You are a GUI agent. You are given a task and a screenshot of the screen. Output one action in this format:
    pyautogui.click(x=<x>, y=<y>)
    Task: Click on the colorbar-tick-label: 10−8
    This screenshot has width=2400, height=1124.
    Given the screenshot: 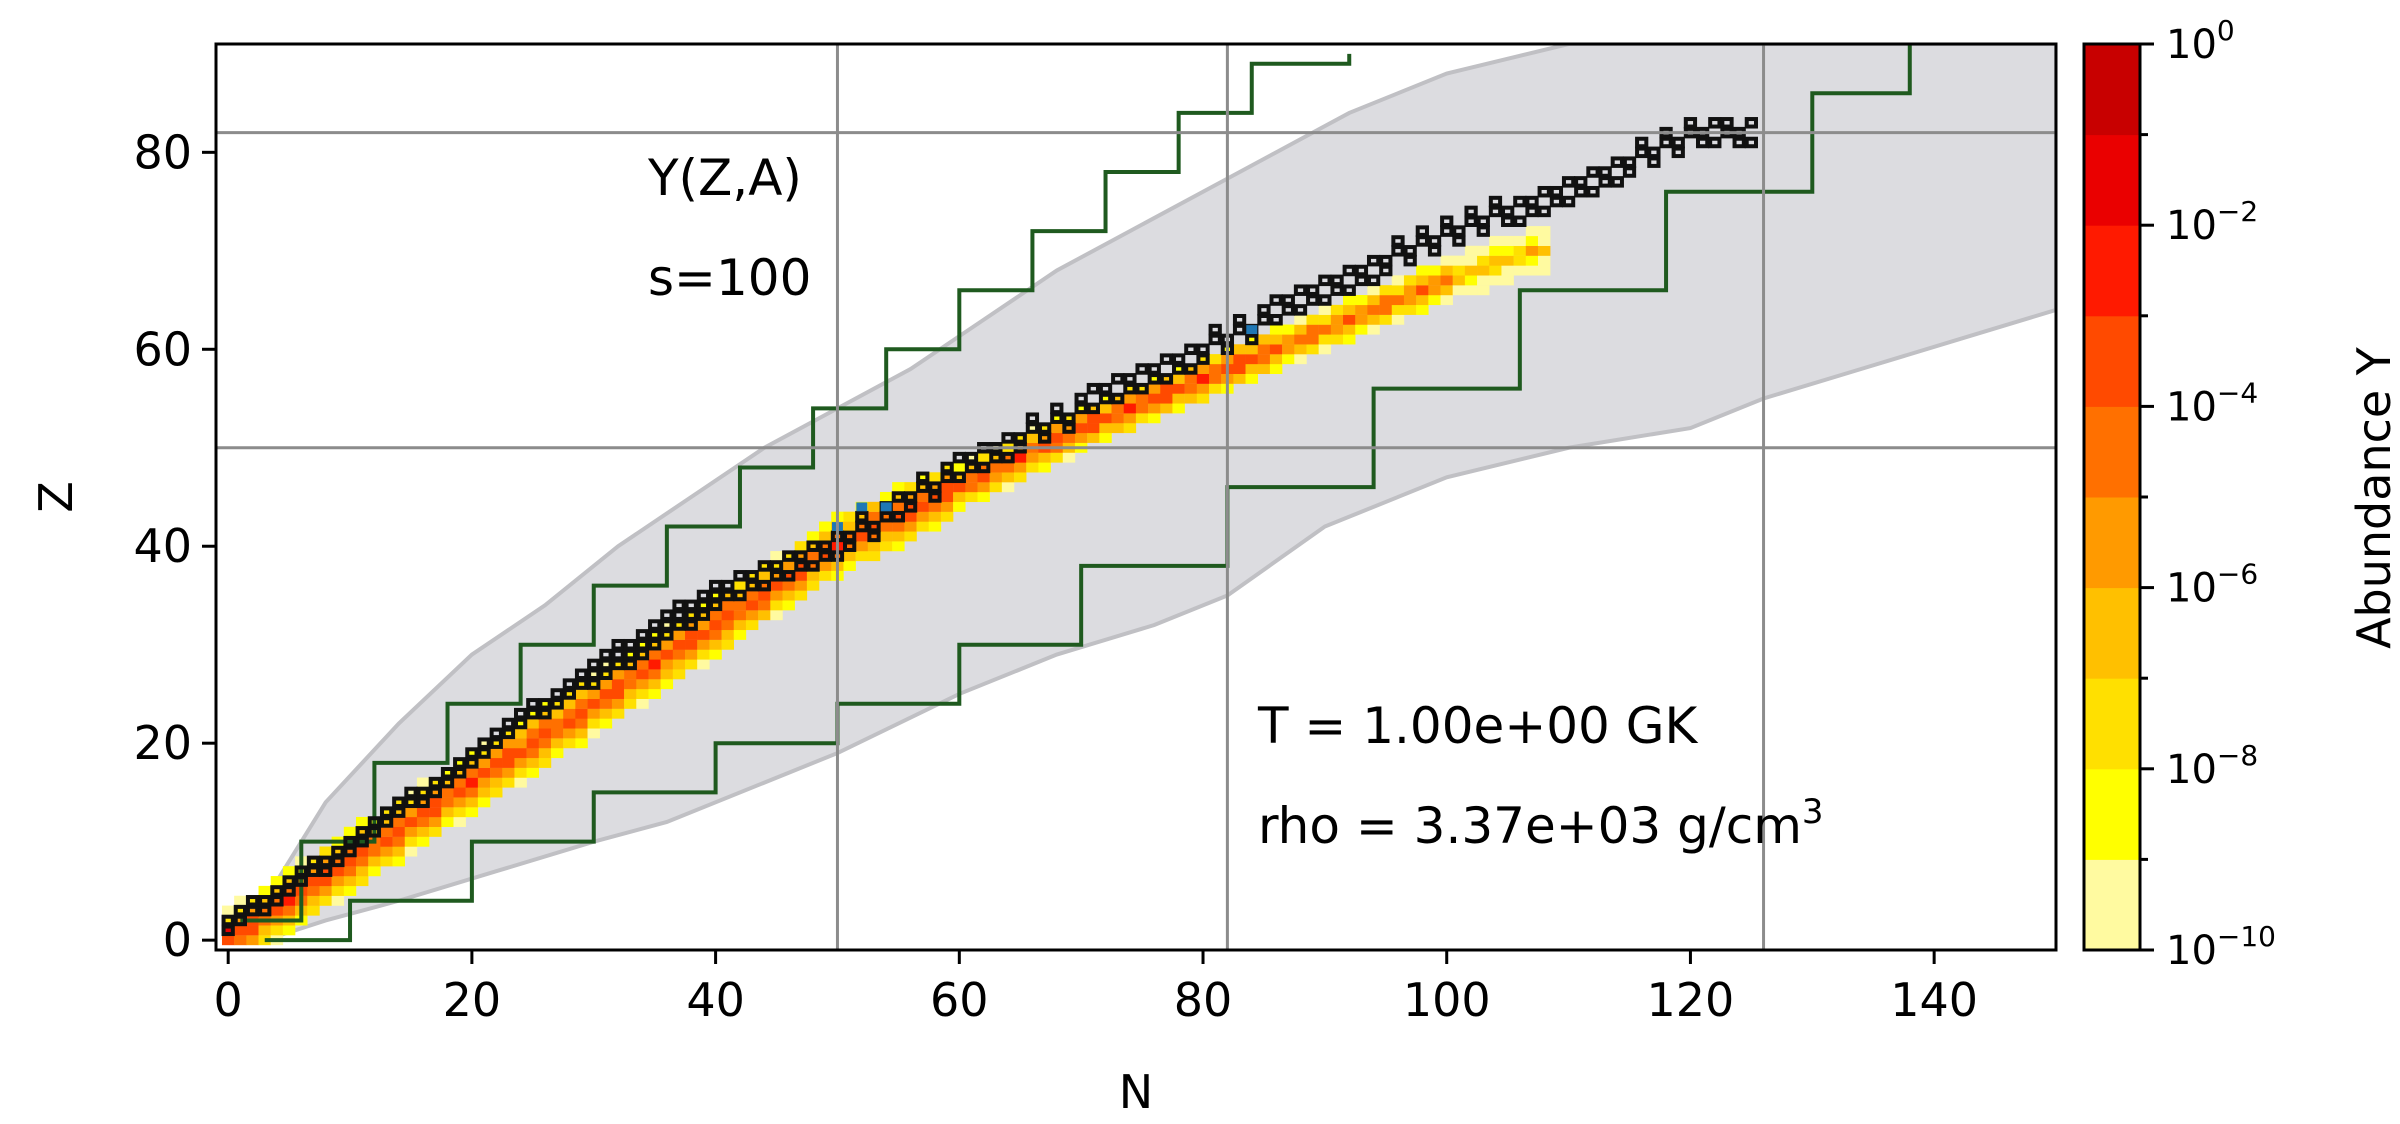 What is the action you would take?
    pyautogui.click(x=2212, y=766)
    